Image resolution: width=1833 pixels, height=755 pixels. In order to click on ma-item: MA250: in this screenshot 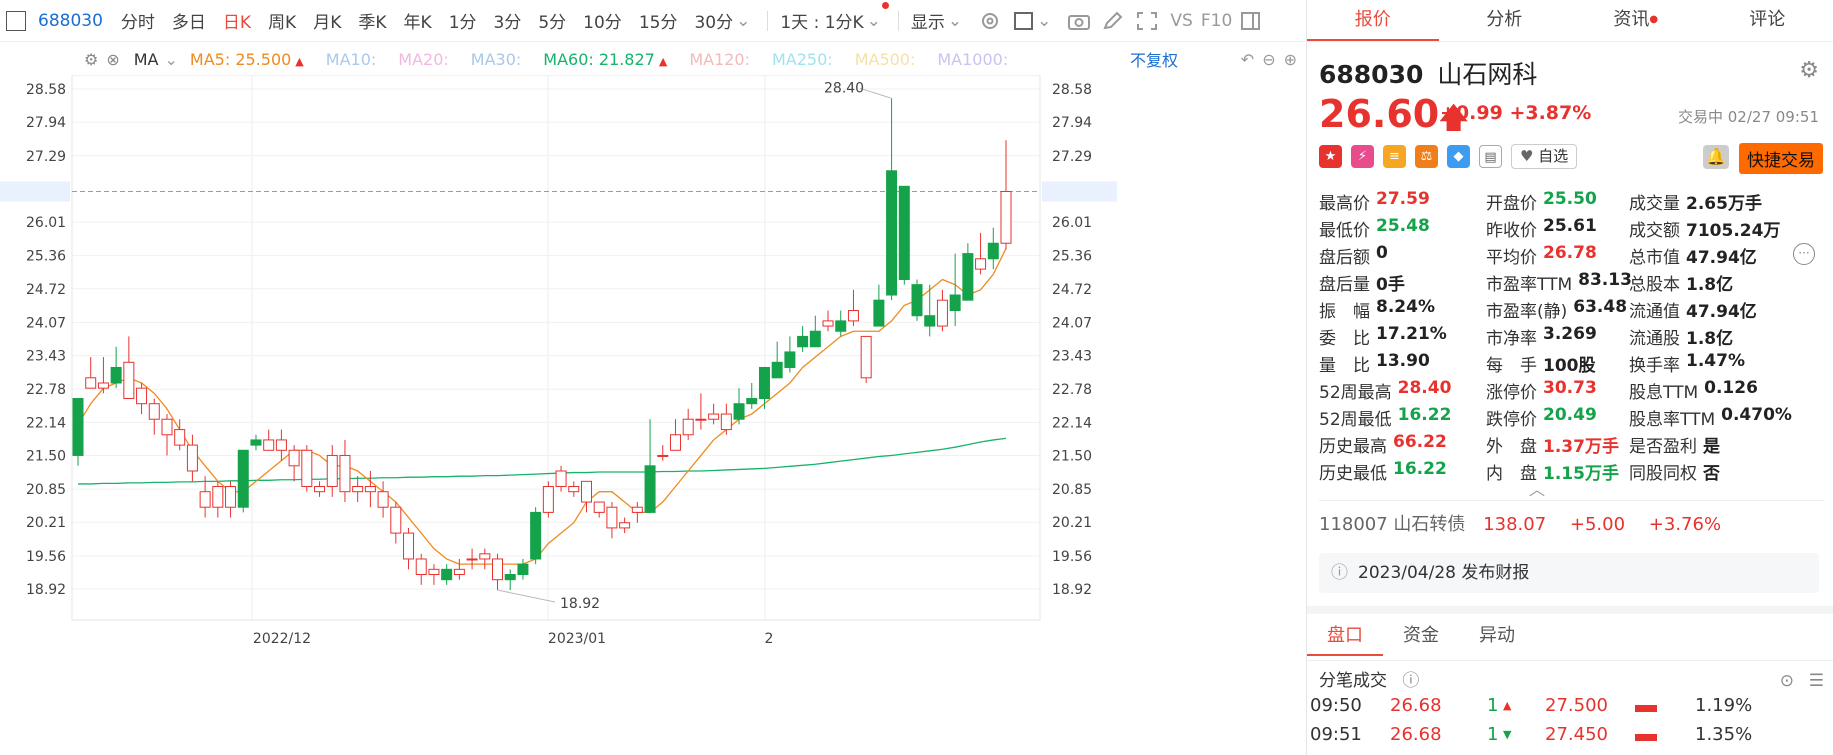, I will do `click(802, 59)`.